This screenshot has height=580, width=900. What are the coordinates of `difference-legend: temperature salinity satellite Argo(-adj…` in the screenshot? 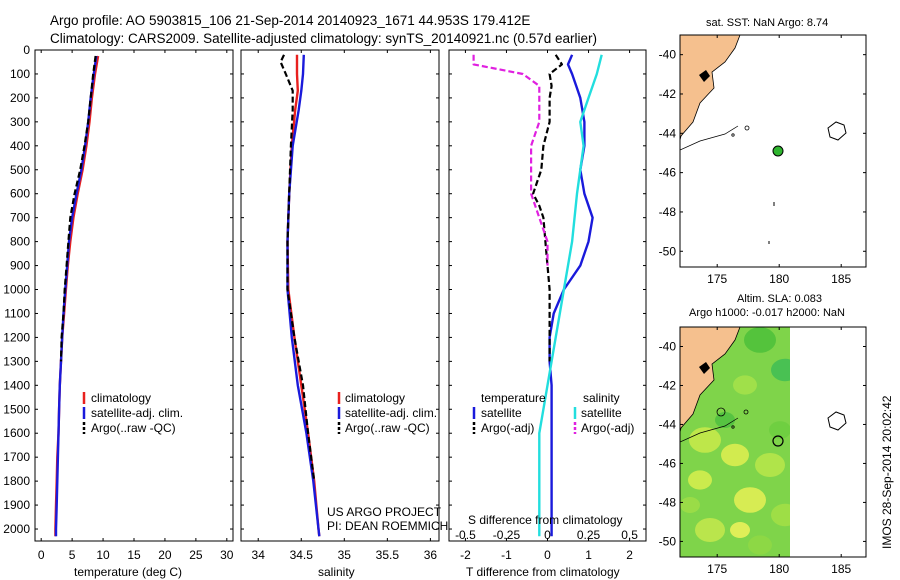 It's located at (553, 413).